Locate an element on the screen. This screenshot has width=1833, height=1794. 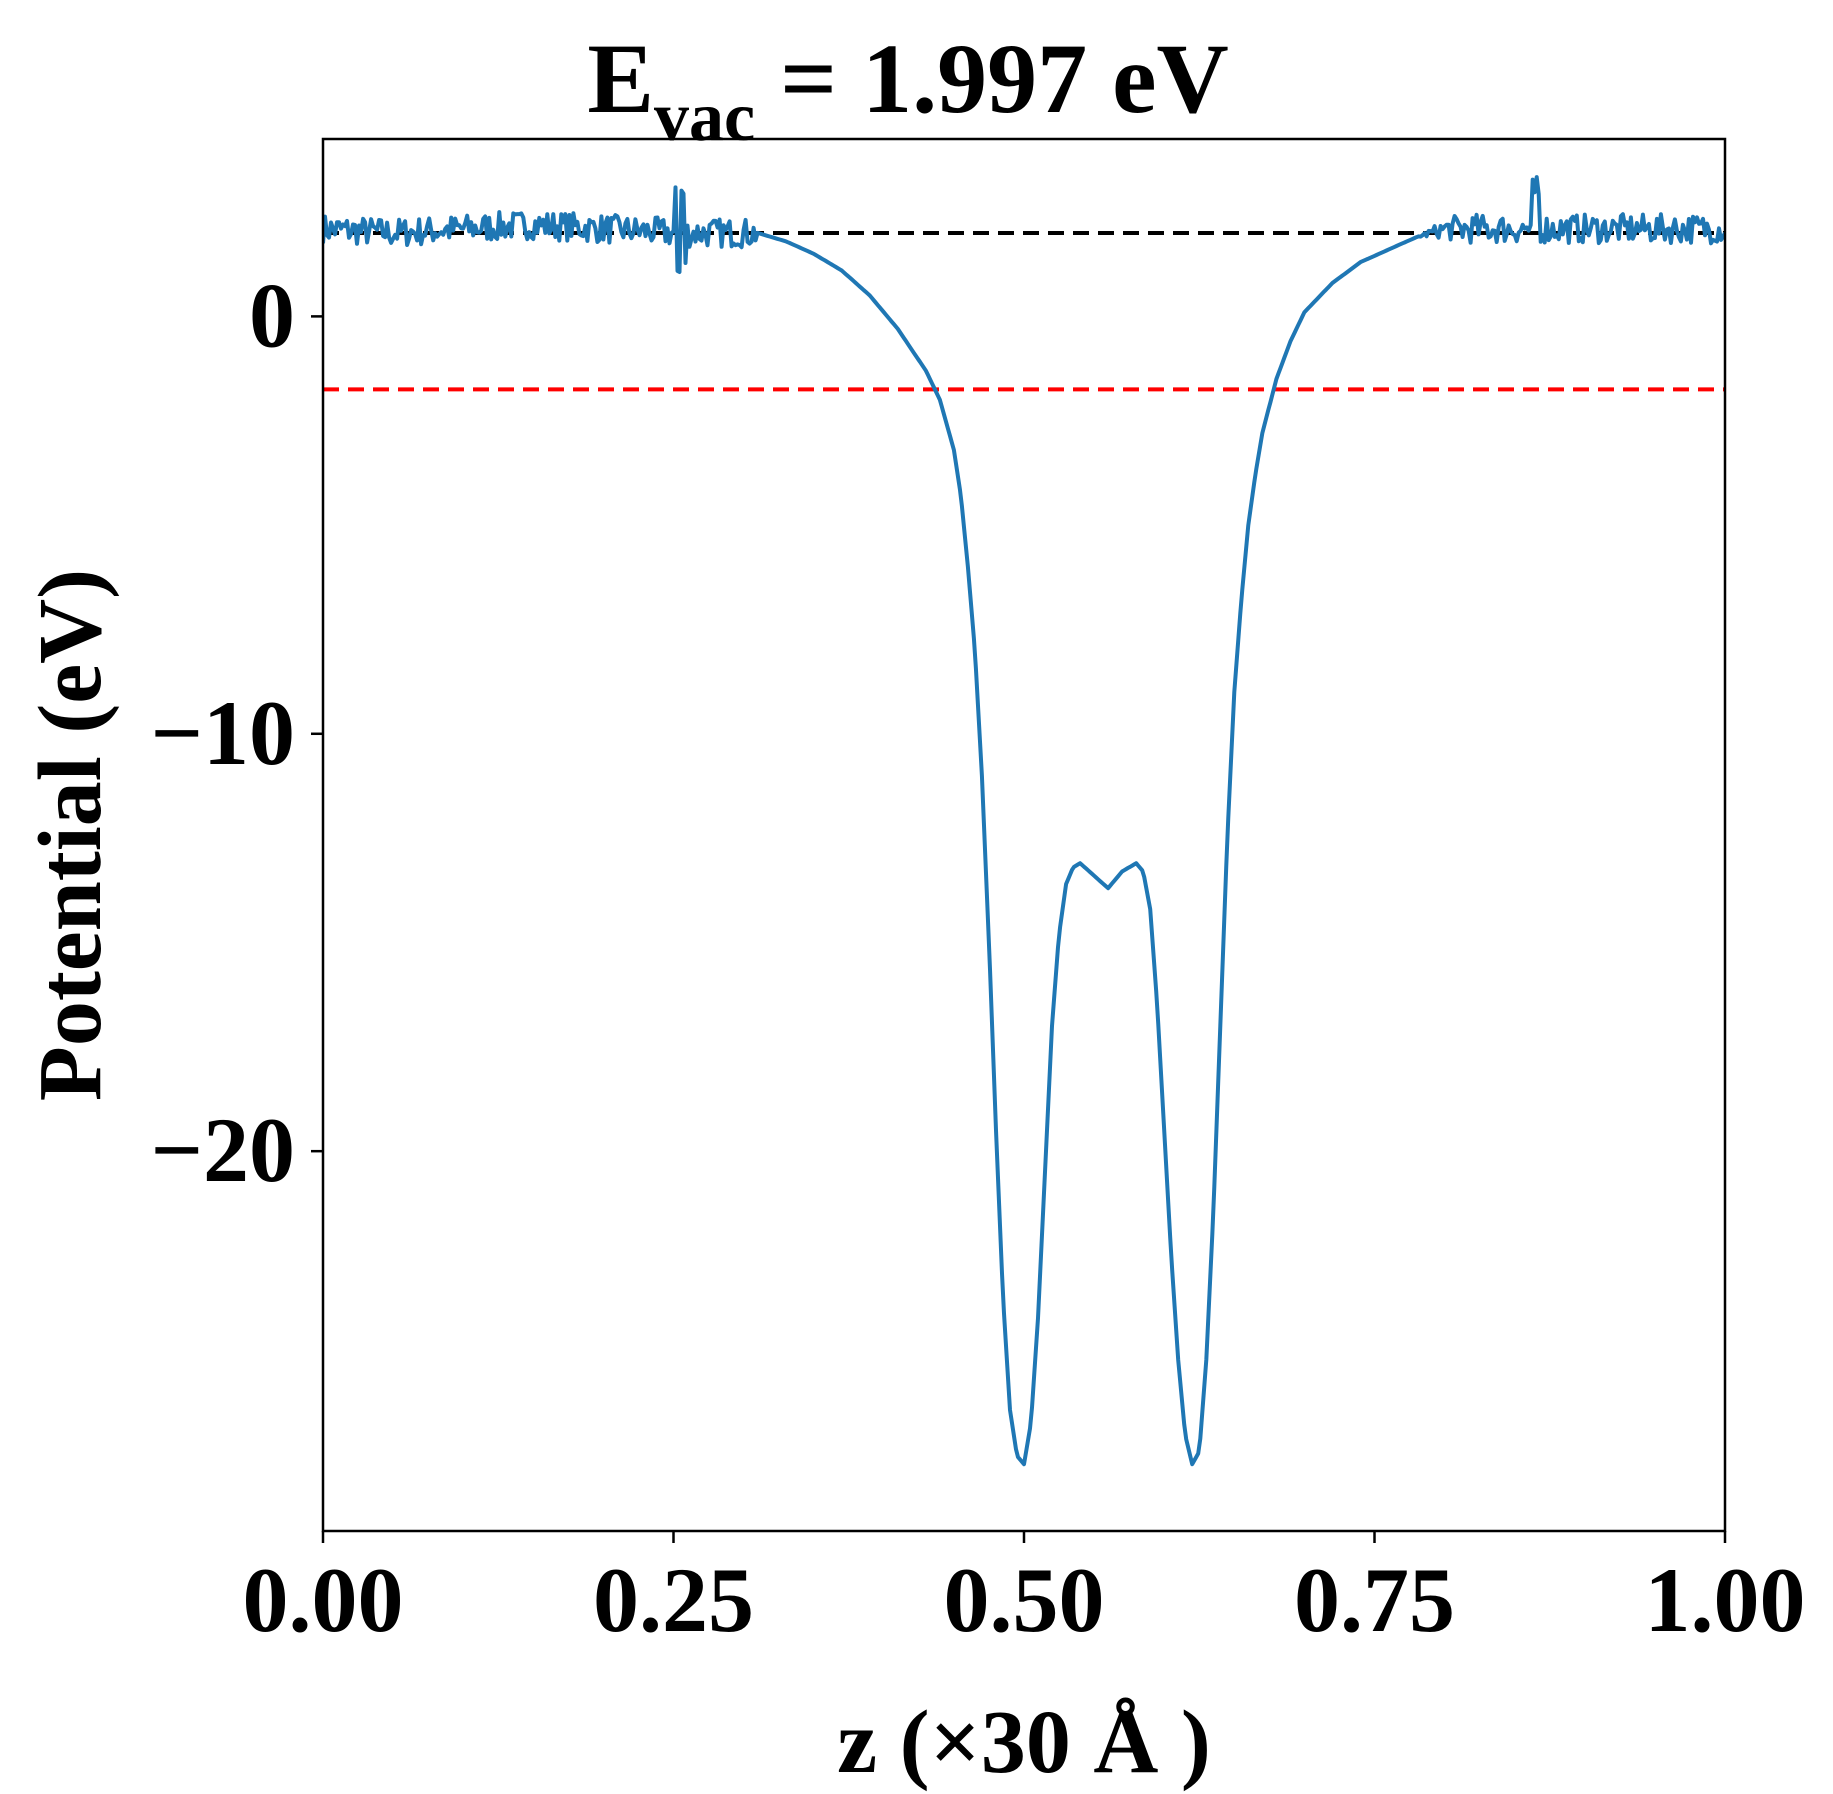
svg-text: Evac = 1.997 eV is located at coordinates (907, 89).